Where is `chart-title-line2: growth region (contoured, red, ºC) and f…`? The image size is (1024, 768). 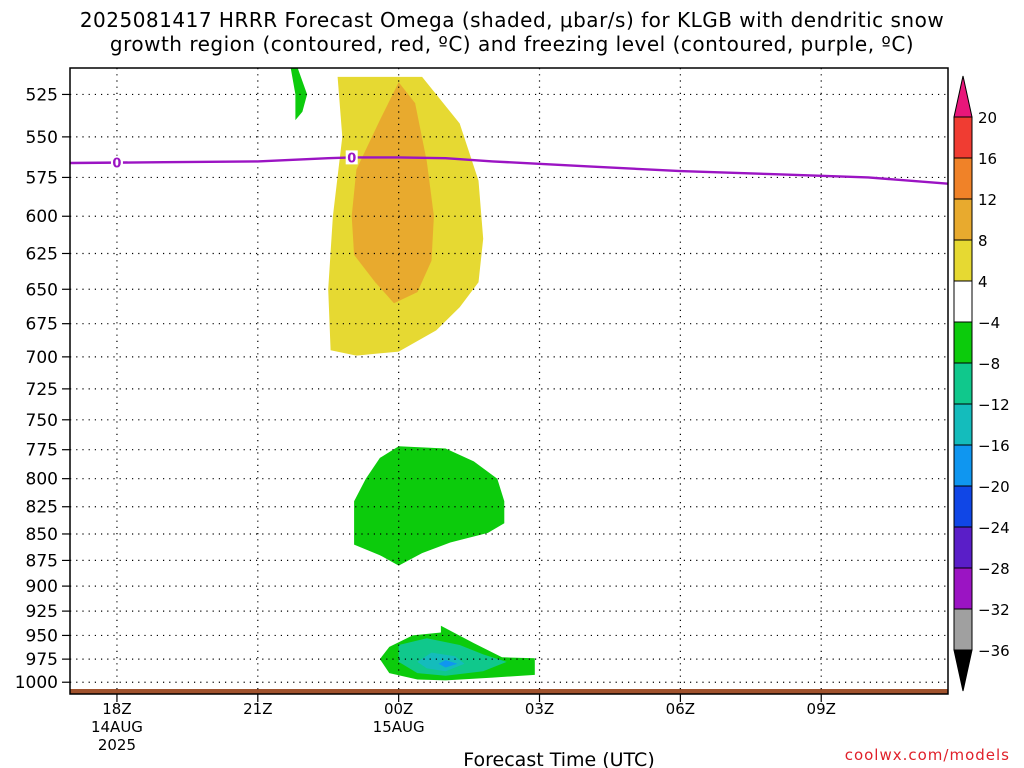 chart-title-line2: growth region (contoured, red, ºC) and f… is located at coordinates (512, 44).